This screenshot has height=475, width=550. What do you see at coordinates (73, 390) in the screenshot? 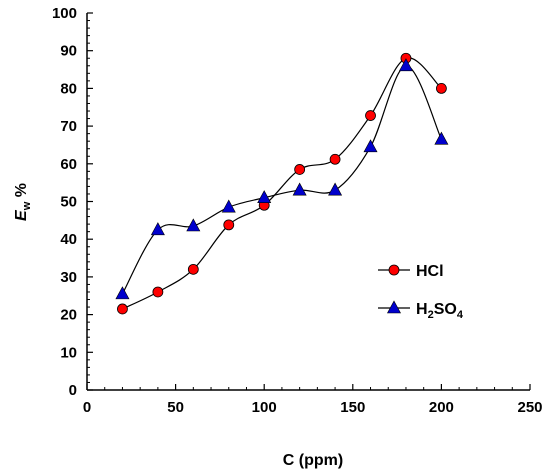
I see `y-tick-label: 0` at bounding box center [73, 390].